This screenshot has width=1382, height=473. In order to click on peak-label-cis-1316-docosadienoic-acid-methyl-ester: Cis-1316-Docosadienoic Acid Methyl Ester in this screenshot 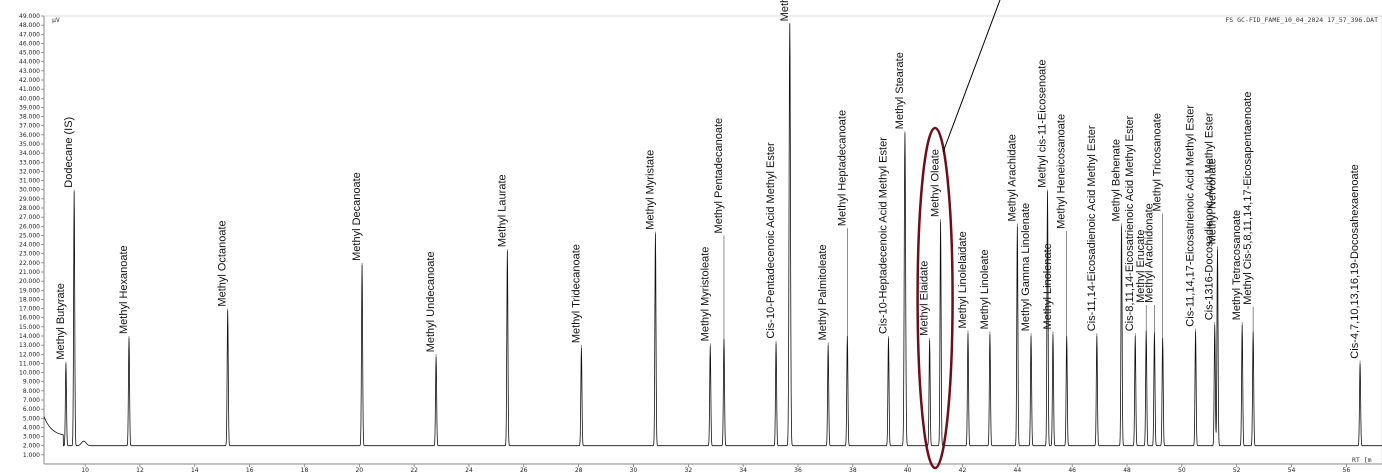, I will do `click(1210, 216)`.